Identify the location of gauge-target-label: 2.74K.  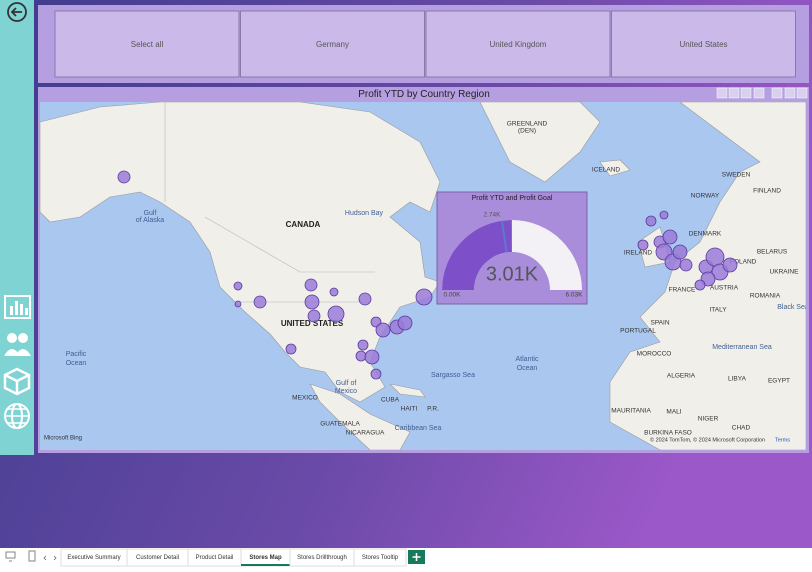
(493, 214).